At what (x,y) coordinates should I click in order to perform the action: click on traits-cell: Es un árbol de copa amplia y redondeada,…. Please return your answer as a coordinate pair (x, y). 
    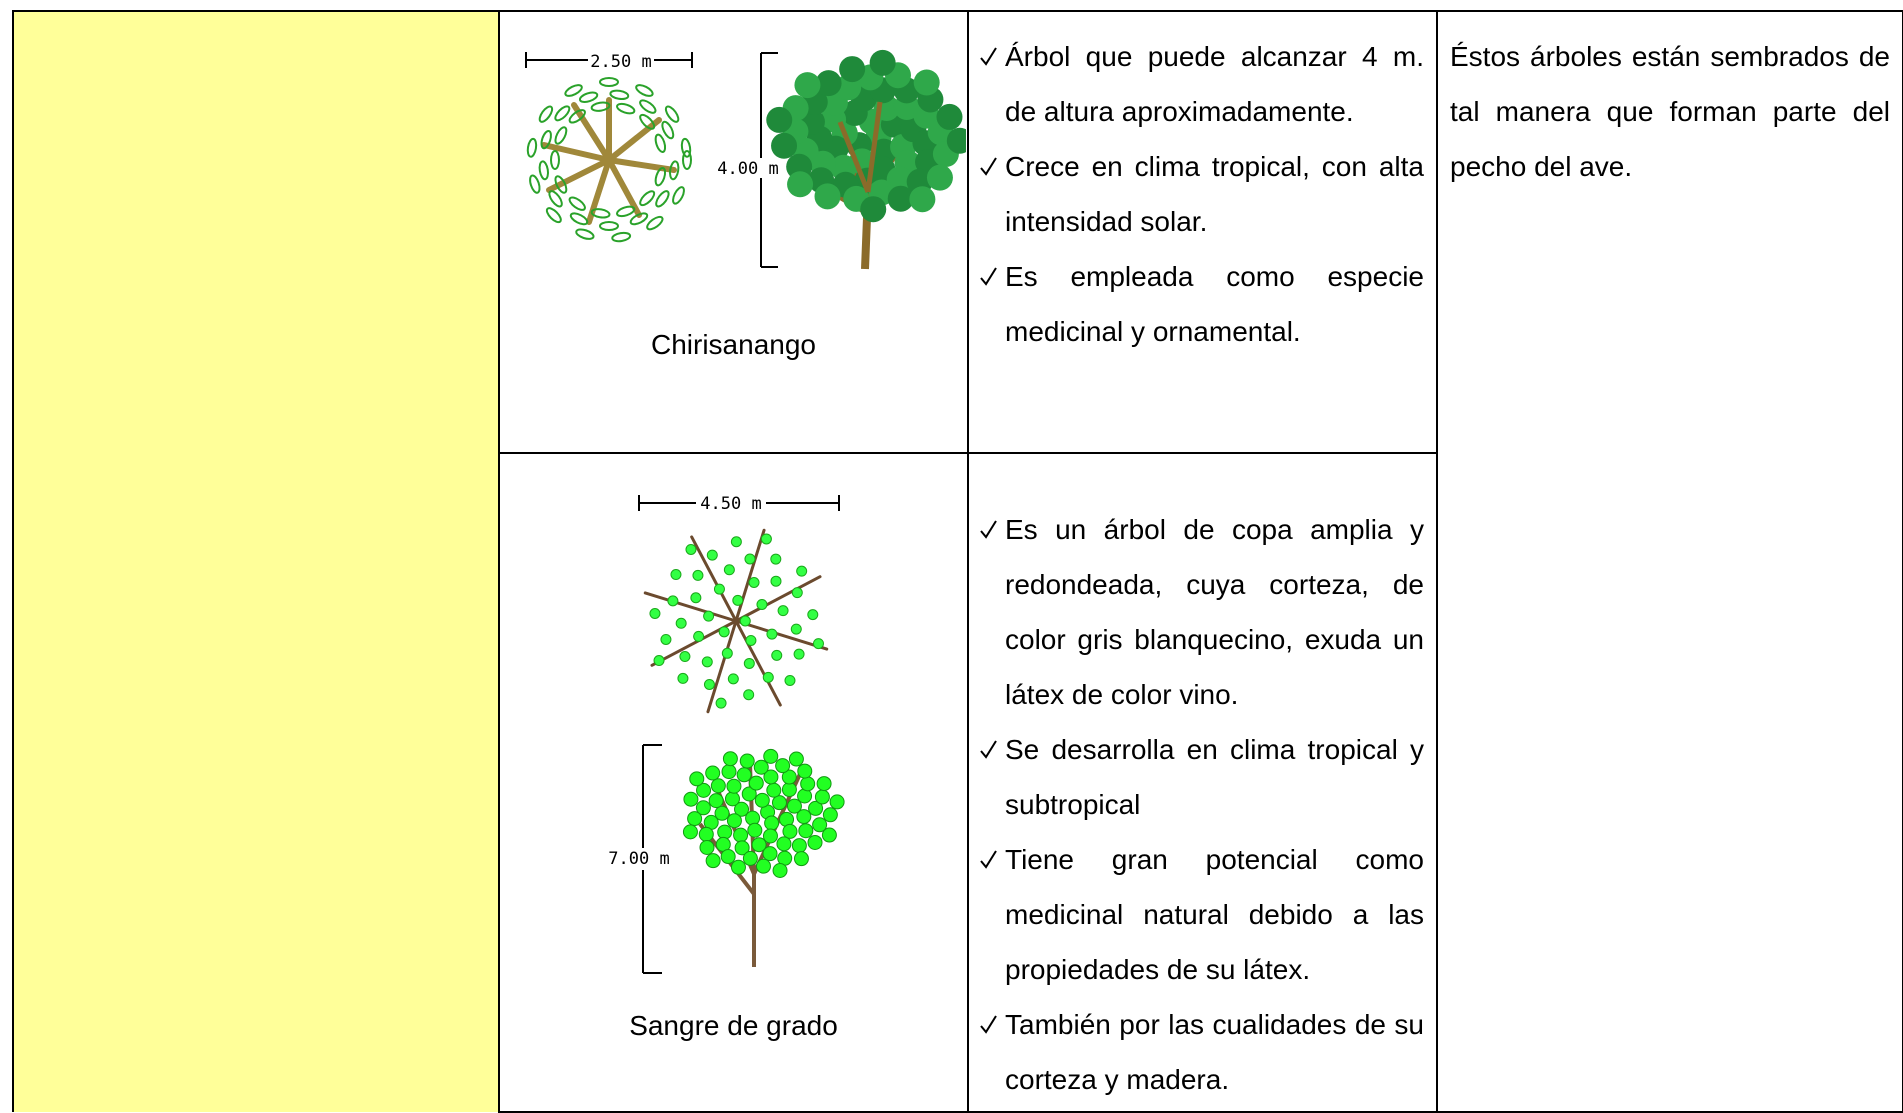
    Looking at the image, I should click on (1202, 782).